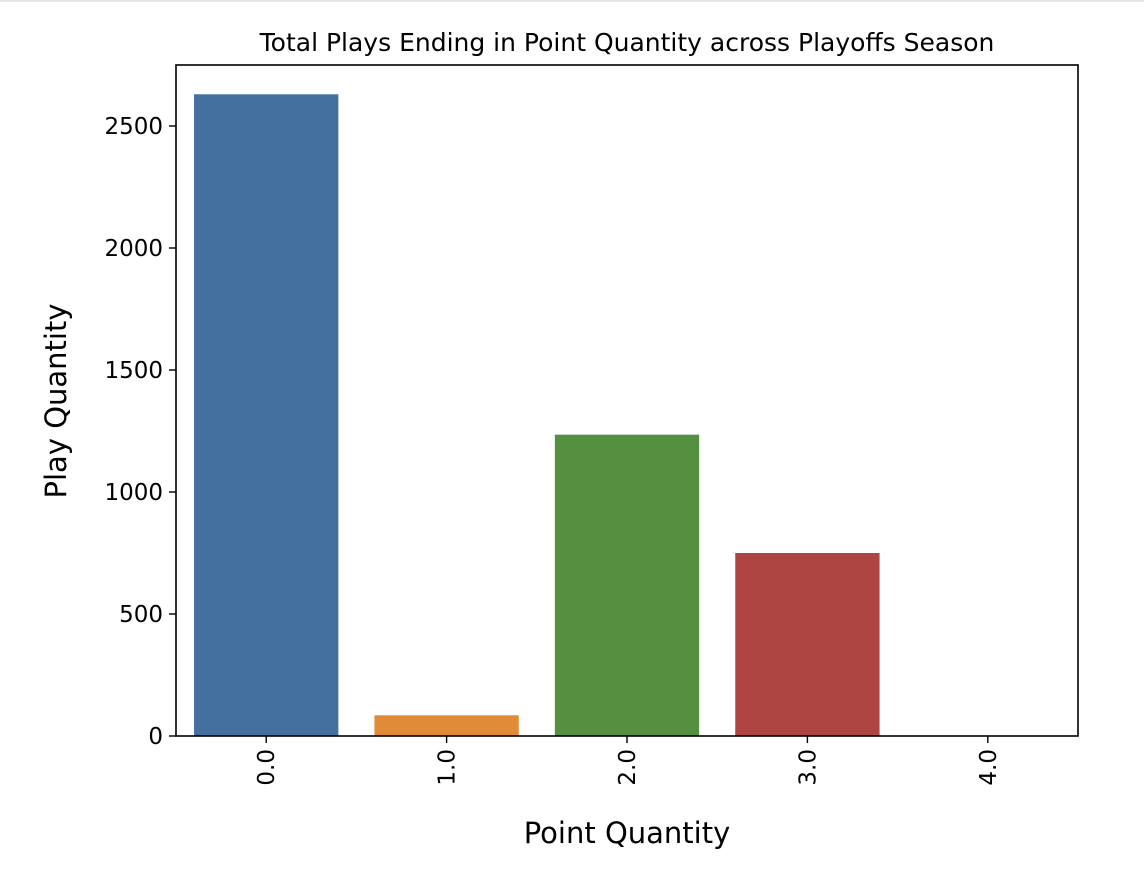 Image resolution: width=1144 pixels, height=870 pixels. I want to click on y-tick-label: 1500, so click(133, 371).